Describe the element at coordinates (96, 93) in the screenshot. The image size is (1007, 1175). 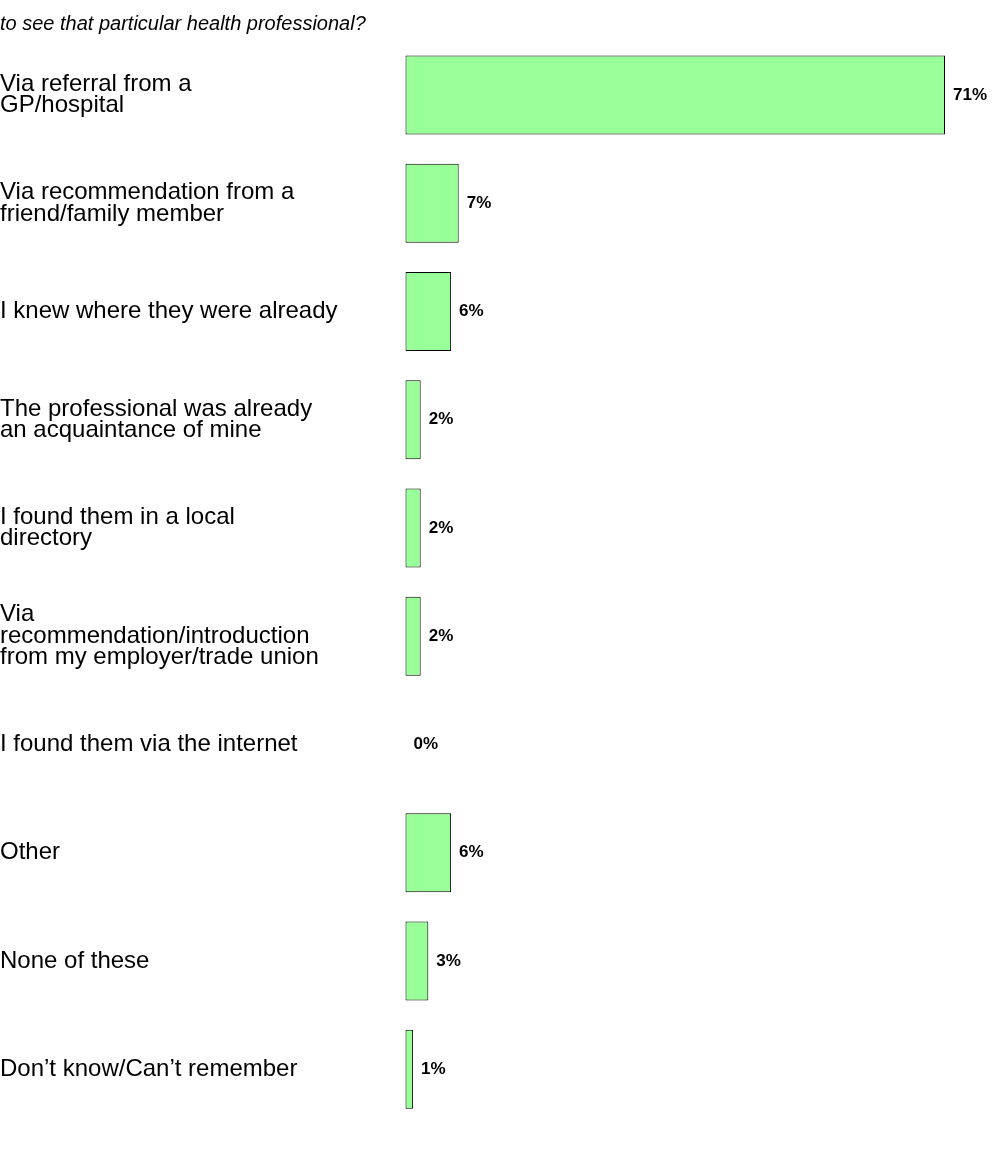
I see `y-tick-label: Via referral from a GP/hospital` at that location.